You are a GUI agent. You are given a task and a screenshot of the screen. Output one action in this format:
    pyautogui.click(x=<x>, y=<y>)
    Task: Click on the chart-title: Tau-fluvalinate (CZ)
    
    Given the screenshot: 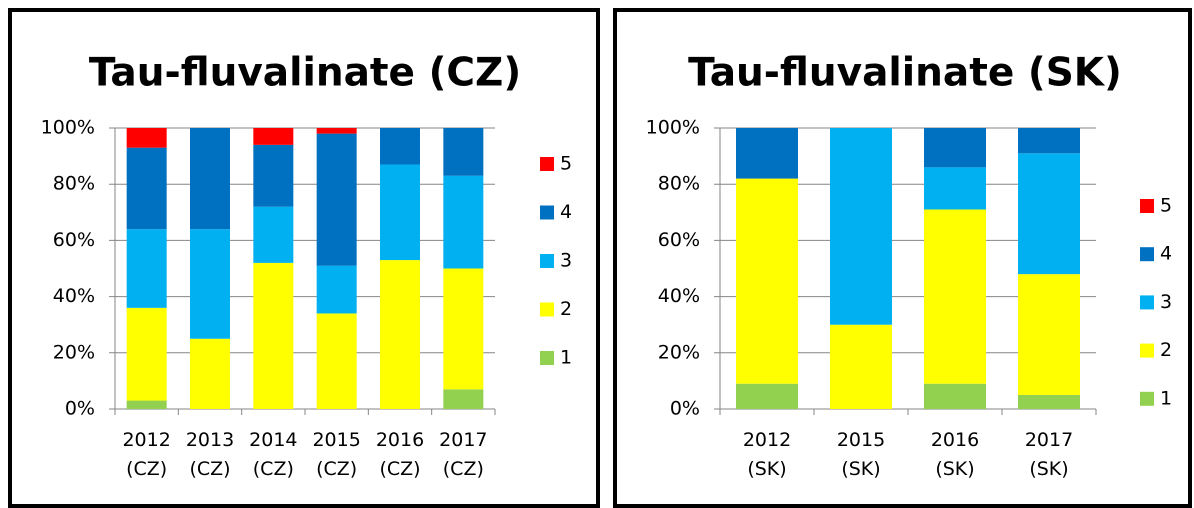 What is the action you would take?
    pyautogui.click(x=305, y=73)
    